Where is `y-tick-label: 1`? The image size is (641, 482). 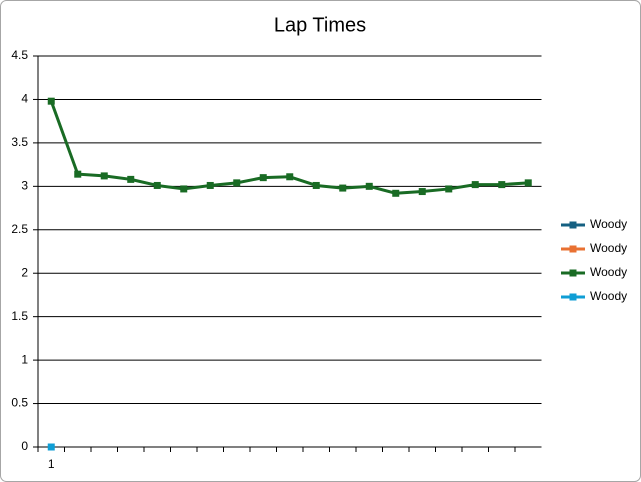 y-tick-label: 1 is located at coordinates (24, 359).